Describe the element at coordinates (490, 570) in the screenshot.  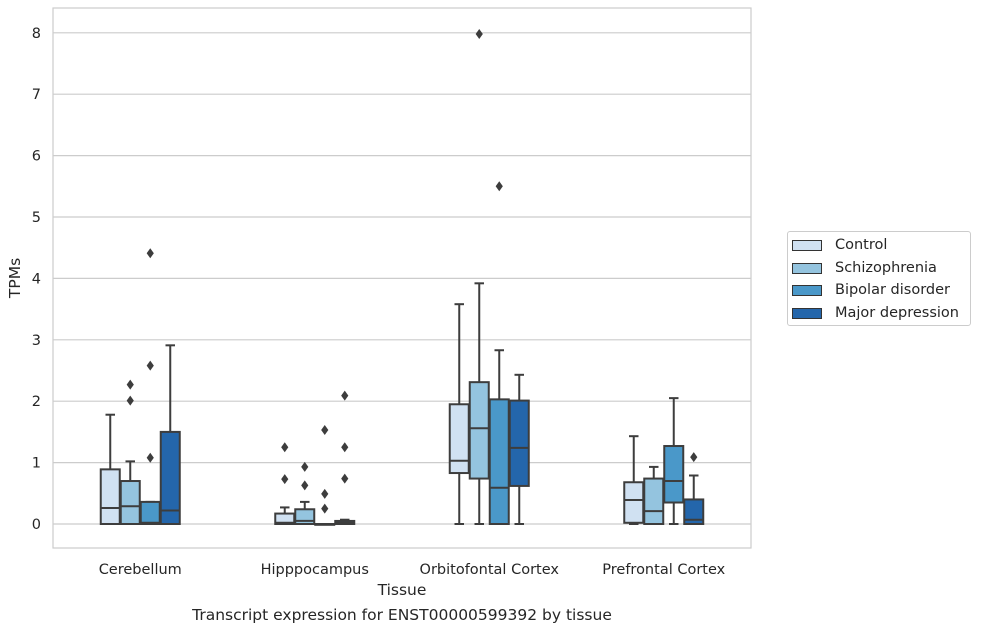
I see `x-tick-label: Orbitofontal Cortex` at that location.